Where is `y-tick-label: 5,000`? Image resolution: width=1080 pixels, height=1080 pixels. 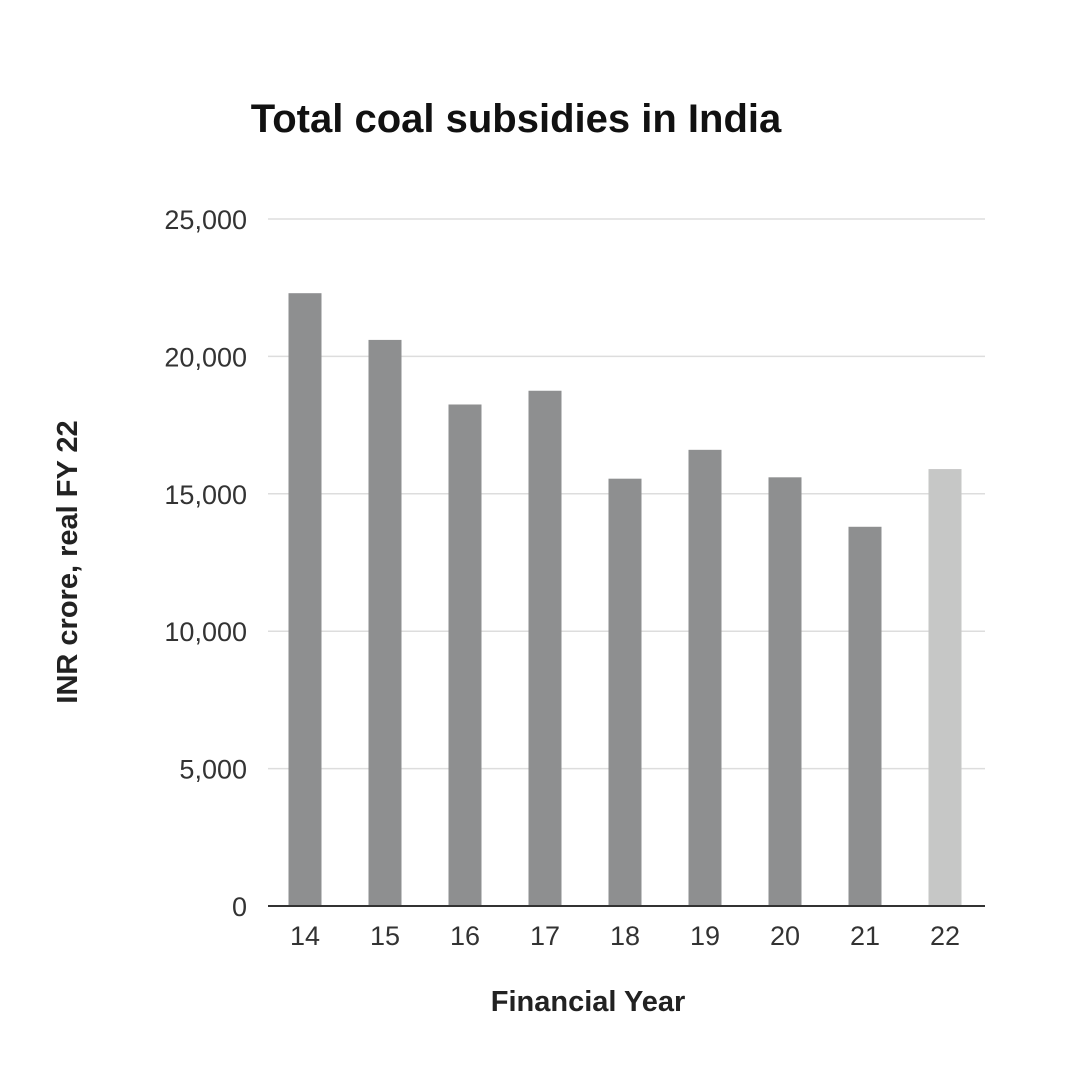 y-tick-label: 5,000 is located at coordinates (213, 770).